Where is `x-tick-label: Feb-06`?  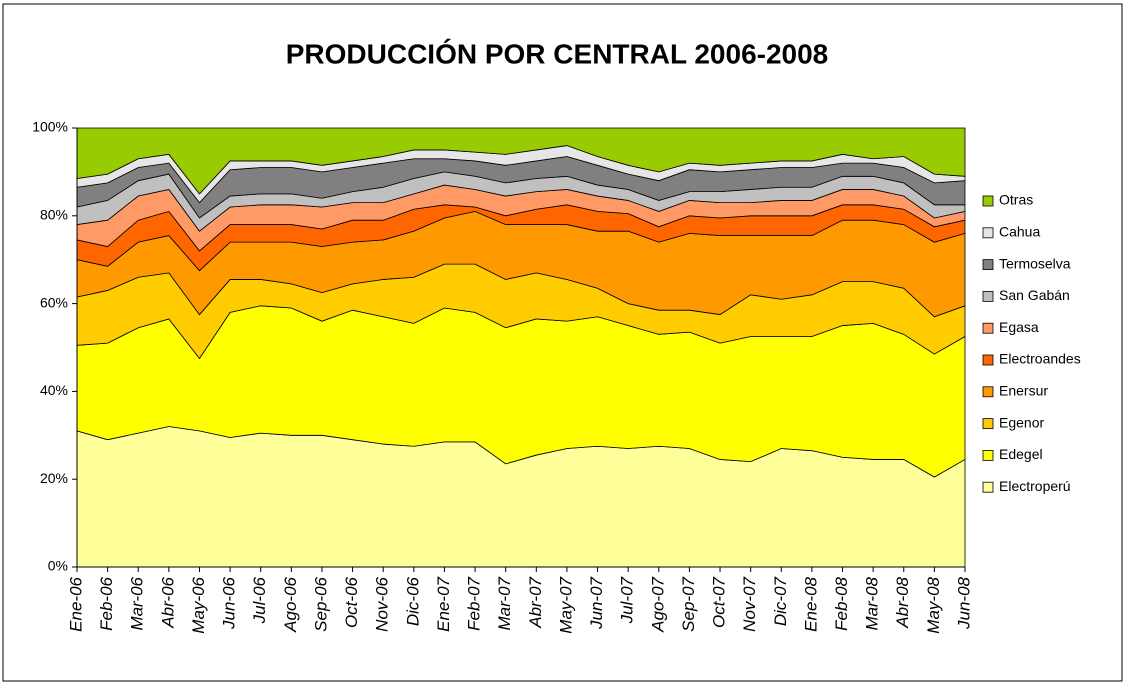 x-tick-label: Feb-06 is located at coordinates (106, 603).